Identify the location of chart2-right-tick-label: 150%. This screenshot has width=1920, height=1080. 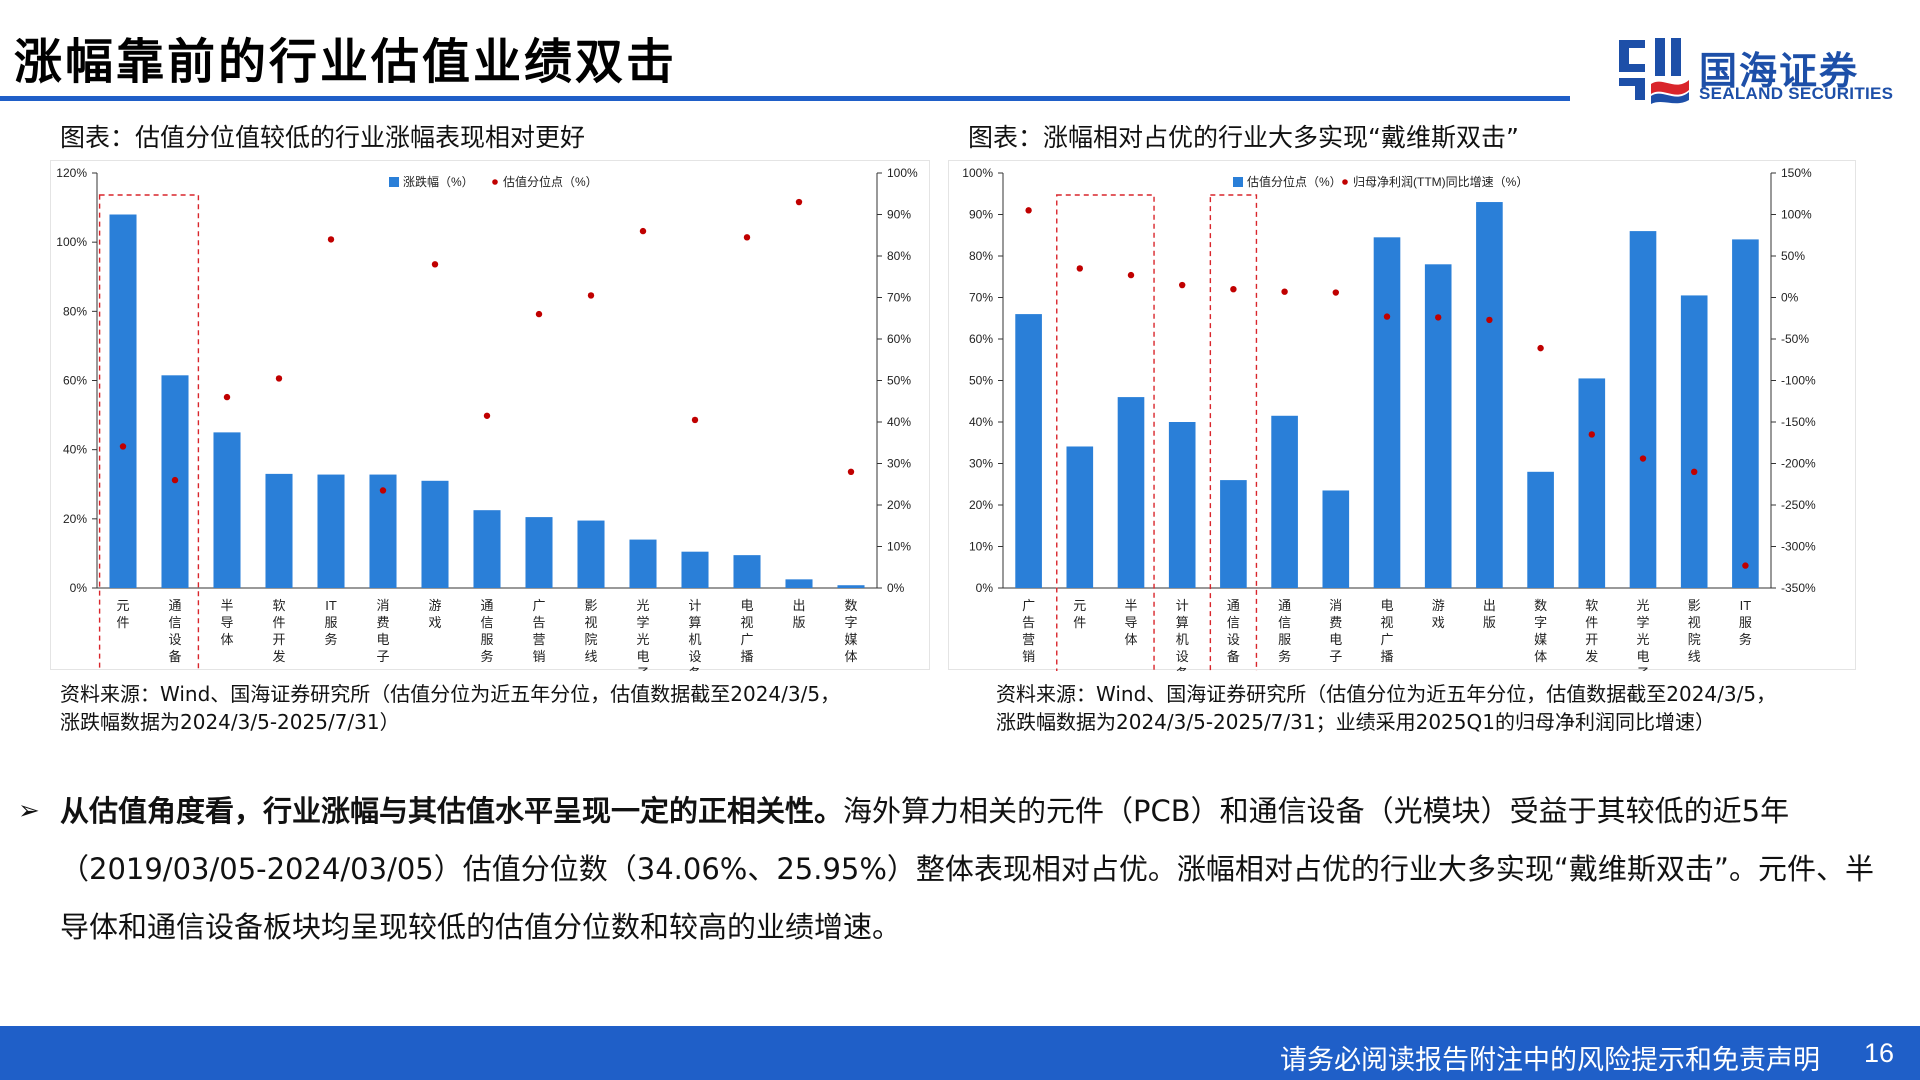
(1796, 173).